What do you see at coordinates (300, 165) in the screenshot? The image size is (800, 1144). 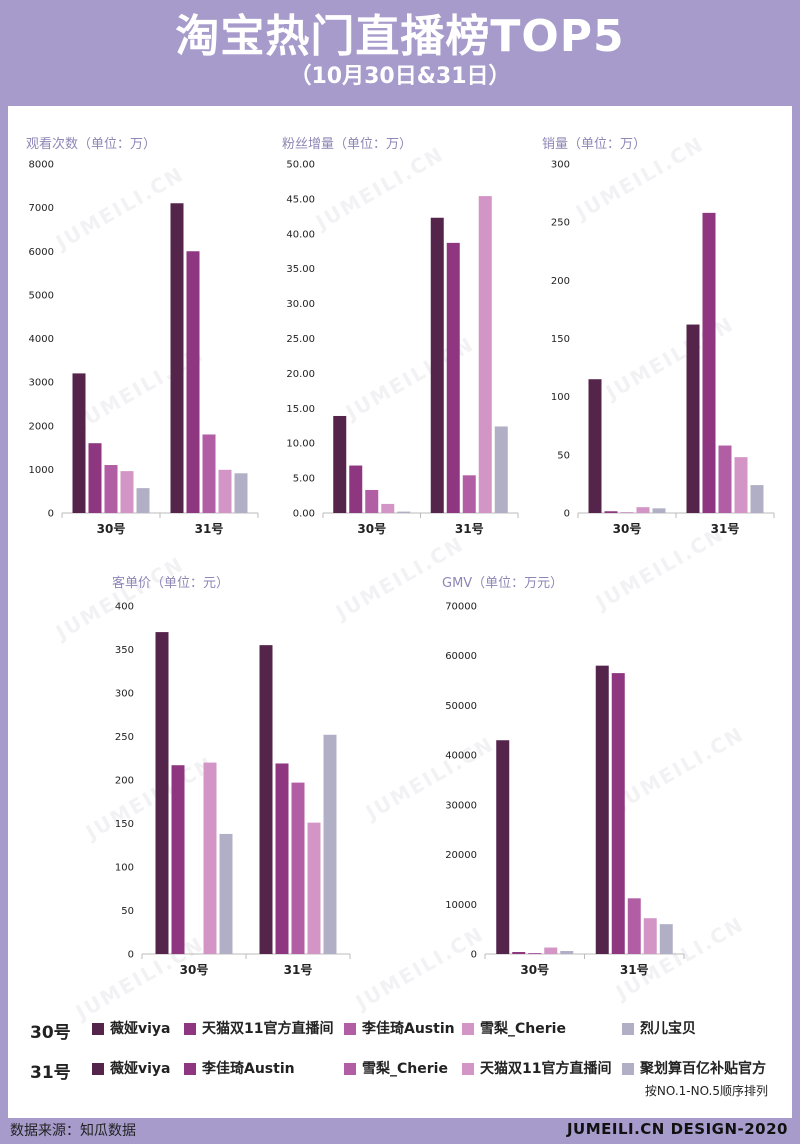 I see `y-tick-label: 50.00` at bounding box center [300, 165].